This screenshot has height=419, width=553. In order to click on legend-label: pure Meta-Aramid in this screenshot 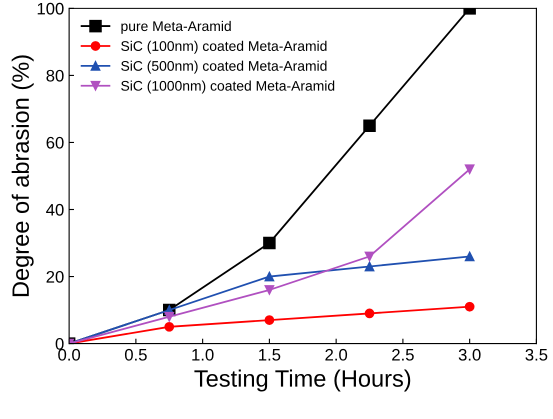, I will do `click(176, 27)`.